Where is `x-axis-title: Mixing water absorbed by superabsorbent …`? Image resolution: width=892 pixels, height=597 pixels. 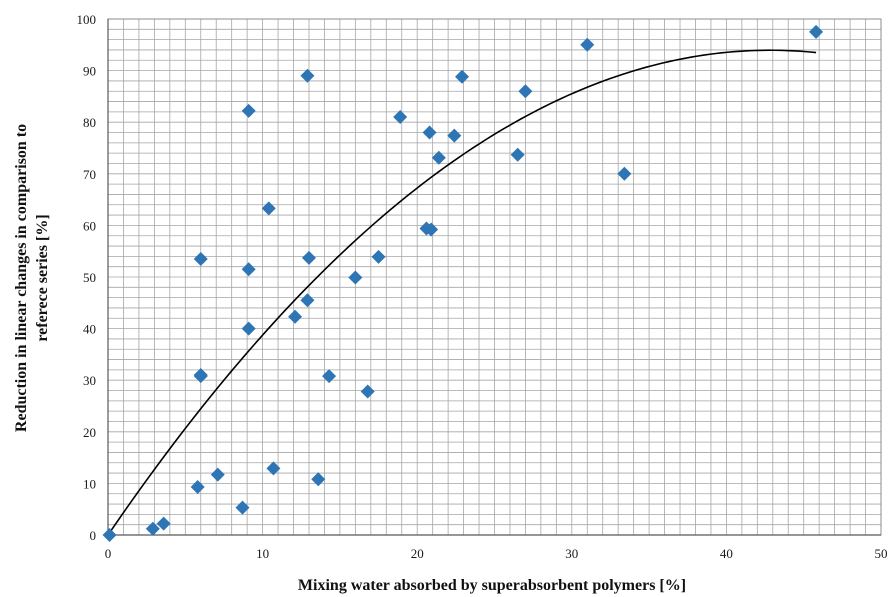 x-axis-title: Mixing water absorbed by superabsorbent … is located at coordinates (492, 585).